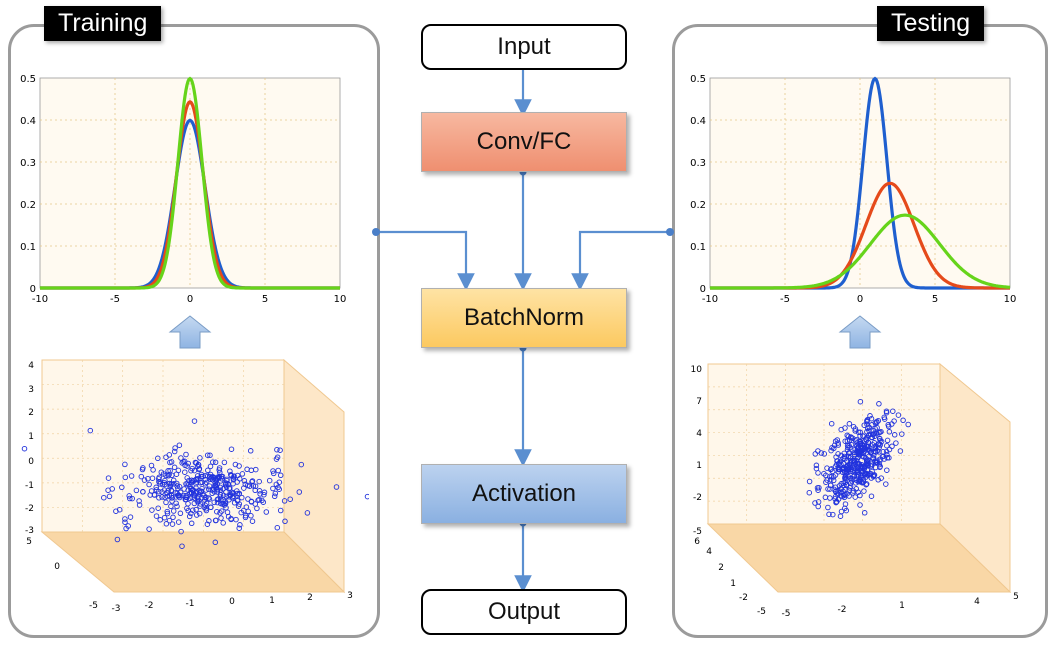 This screenshot has height=645, width=1052. What do you see at coordinates (40, 299) in the screenshot?
I see `training-xtick: -10` at bounding box center [40, 299].